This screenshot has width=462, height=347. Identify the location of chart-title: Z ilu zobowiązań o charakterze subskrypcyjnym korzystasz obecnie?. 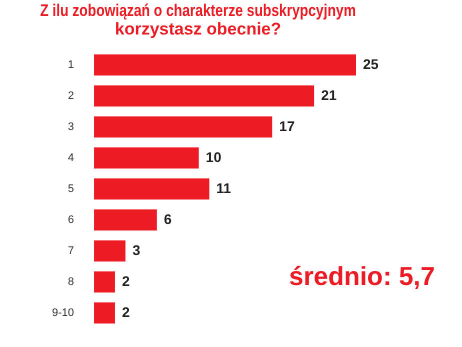
(198, 20).